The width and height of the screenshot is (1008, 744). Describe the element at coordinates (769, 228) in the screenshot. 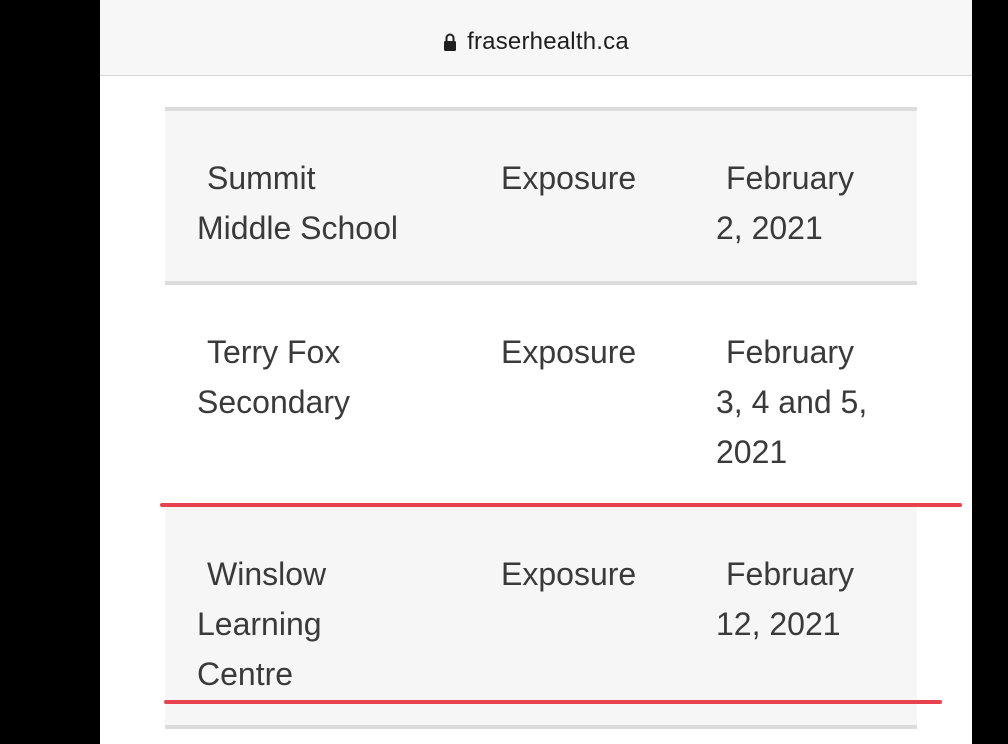

I see `date-line: 2, 2021` at that location.